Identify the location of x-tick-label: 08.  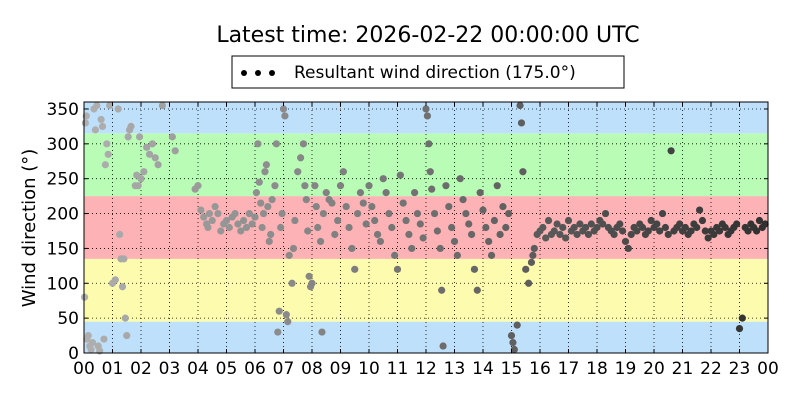
(312, 369).